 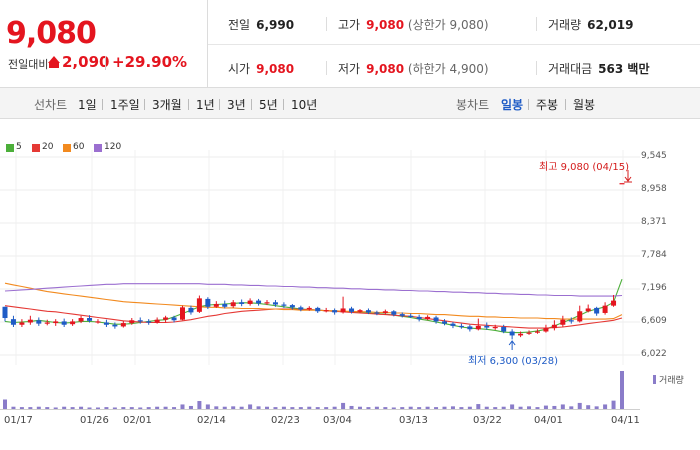 I want to click on up-arrow-icon-stem, so click(x=54, y=65).